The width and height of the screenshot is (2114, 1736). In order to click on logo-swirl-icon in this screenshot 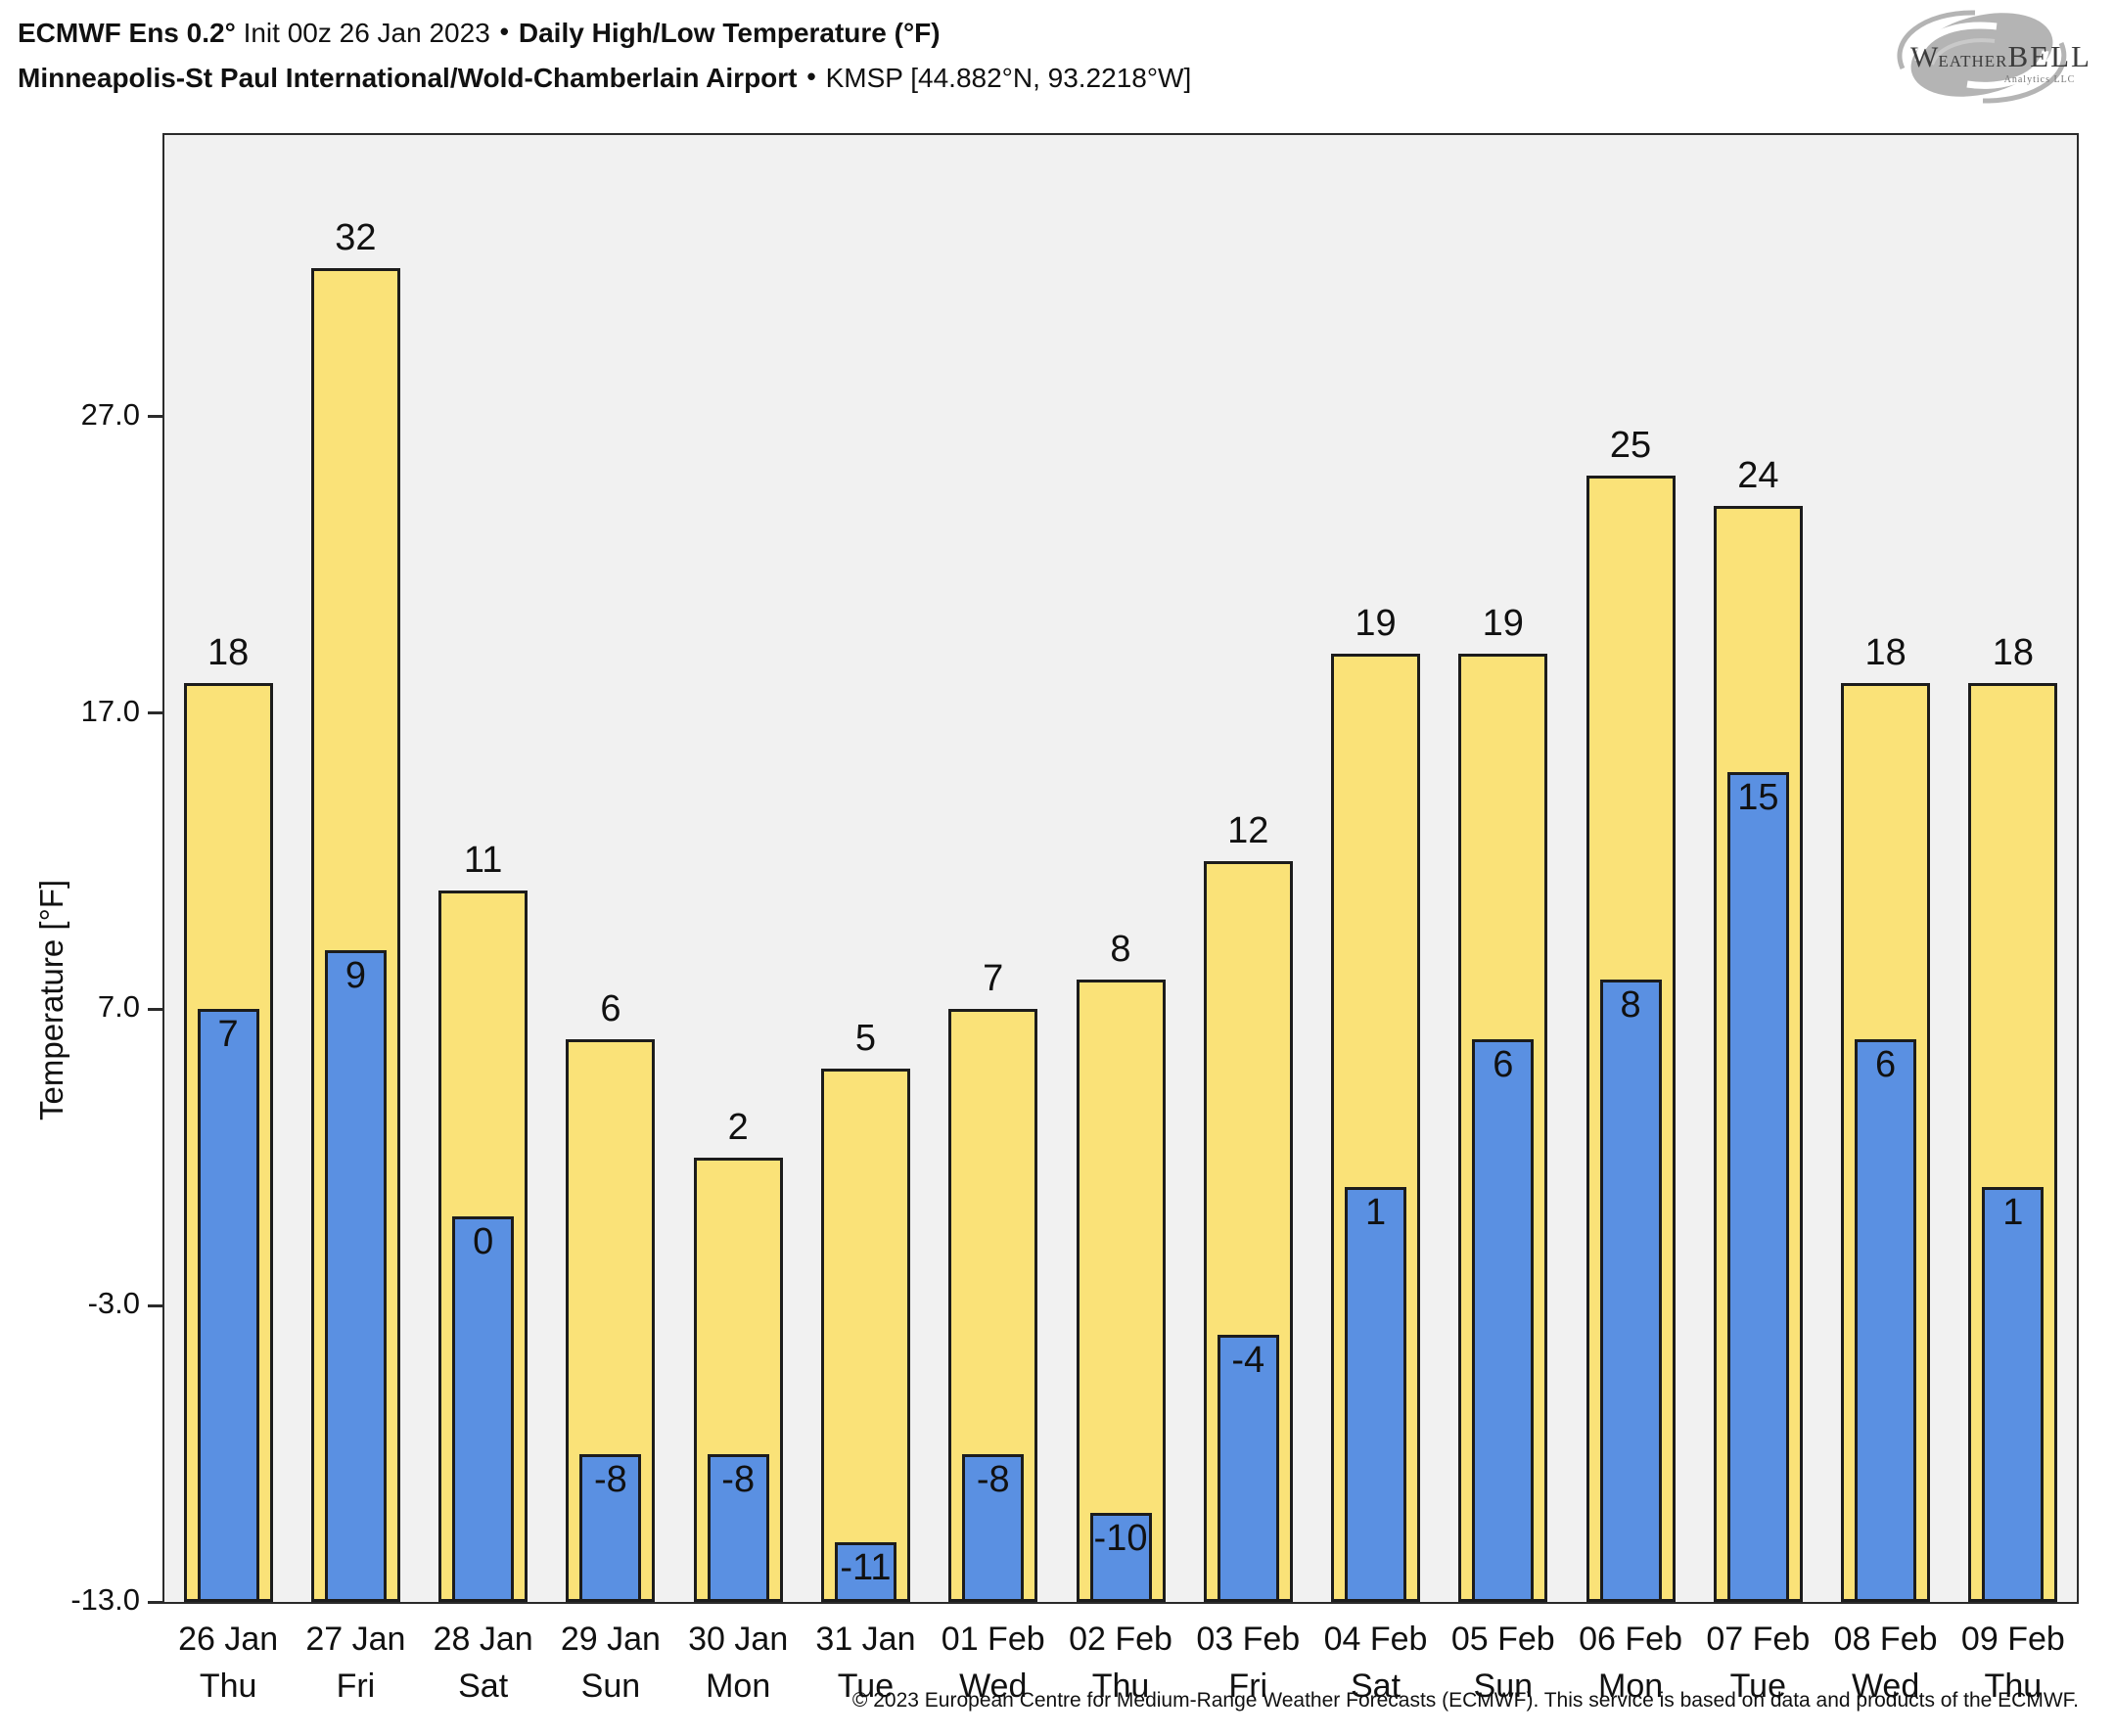, I will do `click(1982, 57)`.